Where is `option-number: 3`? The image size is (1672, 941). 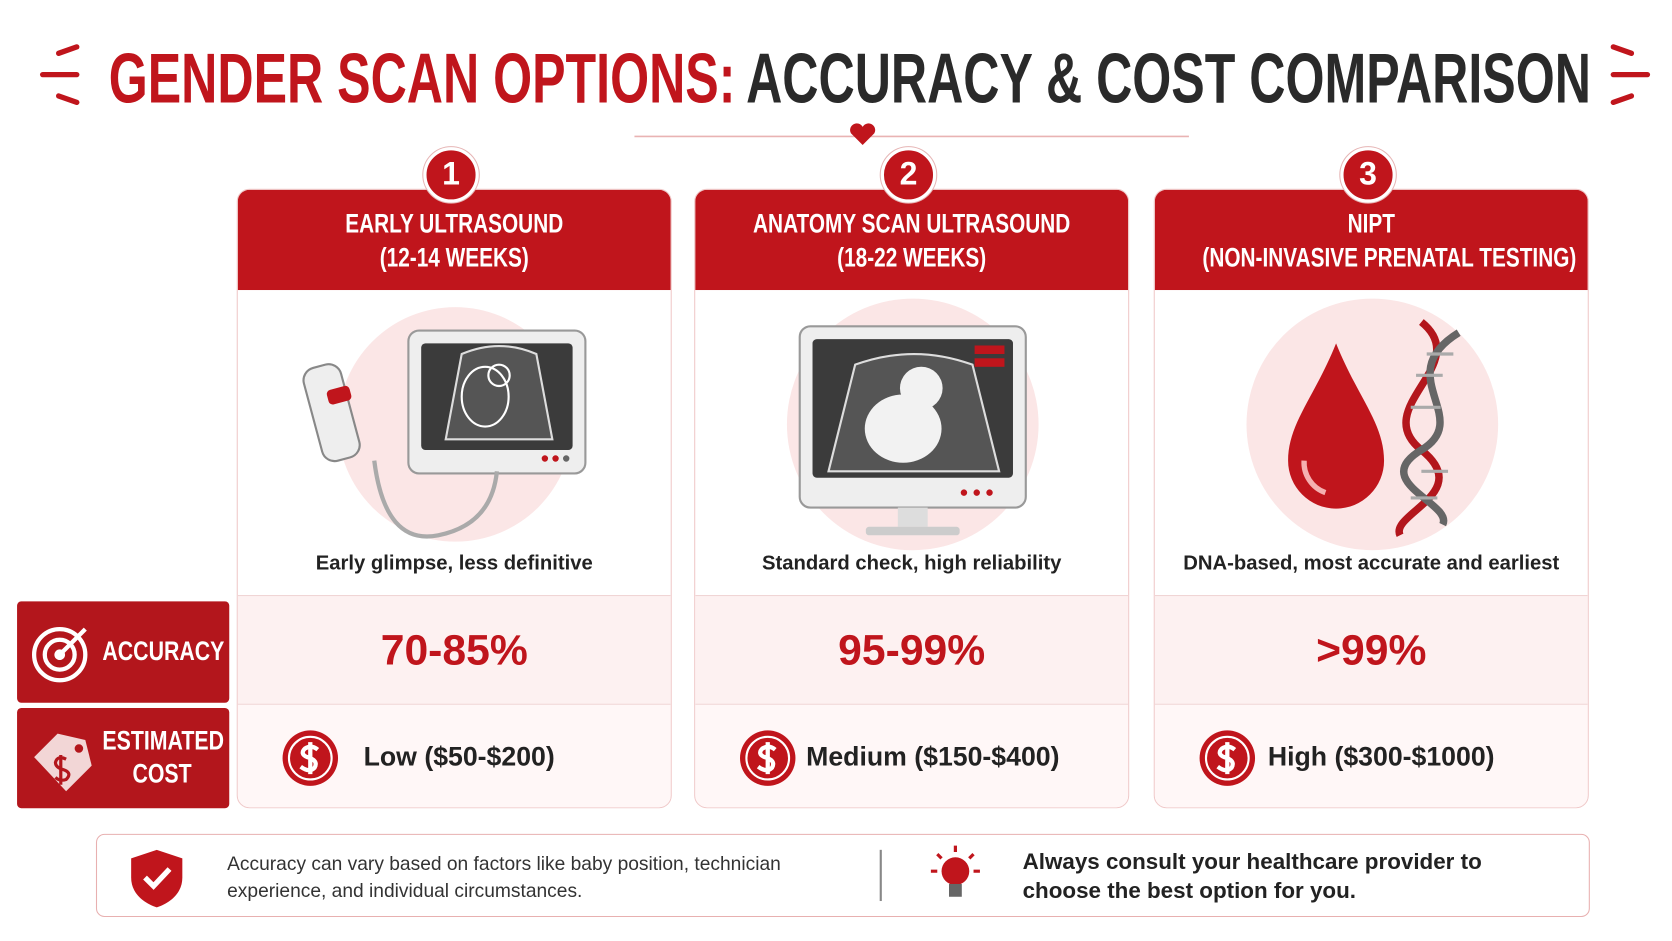 option-number: 3 is located at coordinates (1368, 175).